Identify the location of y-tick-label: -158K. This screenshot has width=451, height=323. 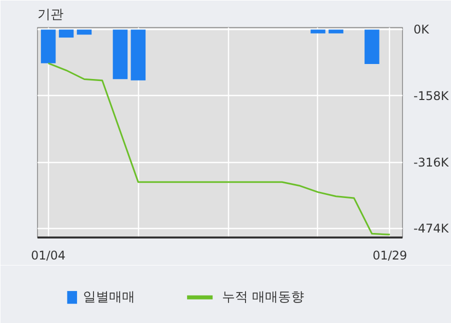
(432, 95).